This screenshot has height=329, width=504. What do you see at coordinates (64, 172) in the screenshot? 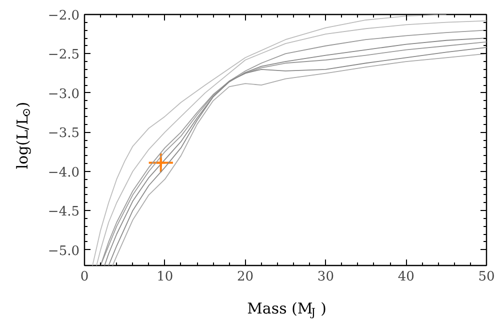
I see `y-tick-label: −4.0` at bounding box center [64, 172].